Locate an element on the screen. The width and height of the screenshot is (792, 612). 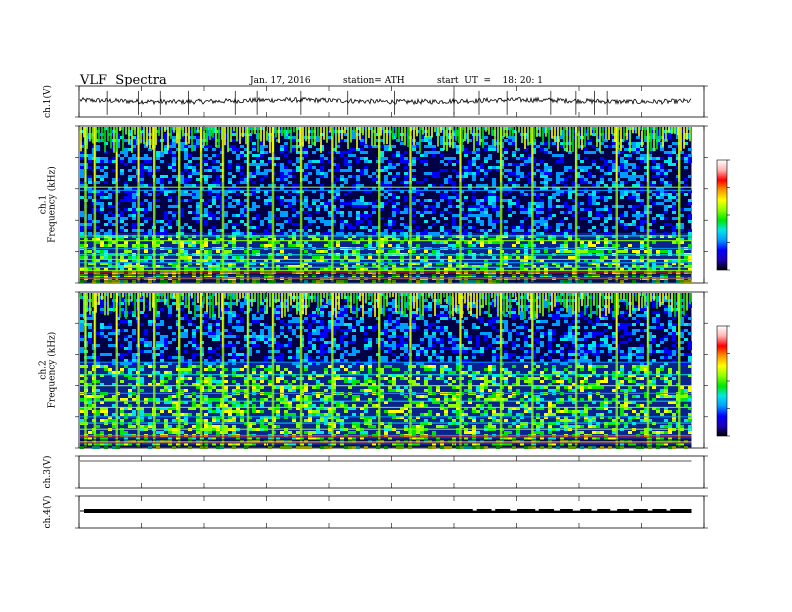
sferic-streak is located at coordinates (379, 204).